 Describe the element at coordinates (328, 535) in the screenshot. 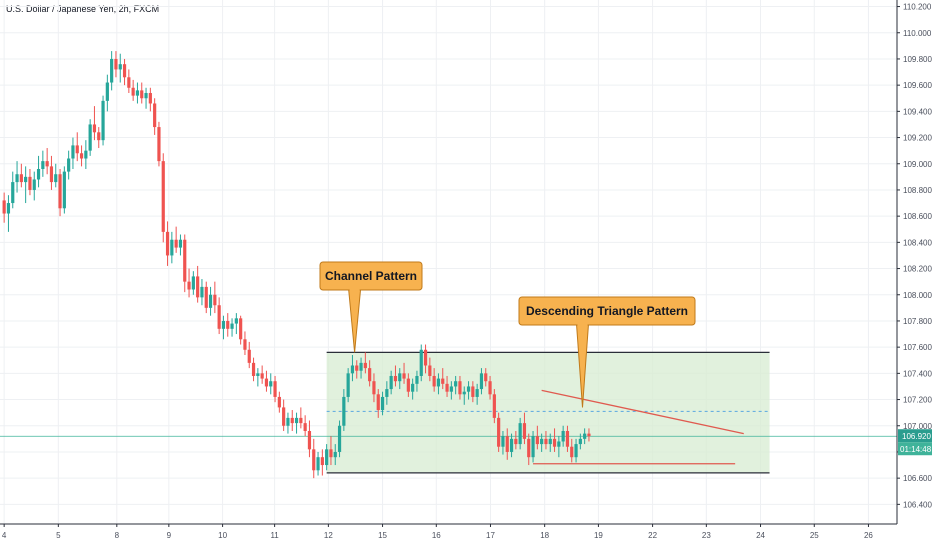

I see `x-tick-label: 12` at that location.